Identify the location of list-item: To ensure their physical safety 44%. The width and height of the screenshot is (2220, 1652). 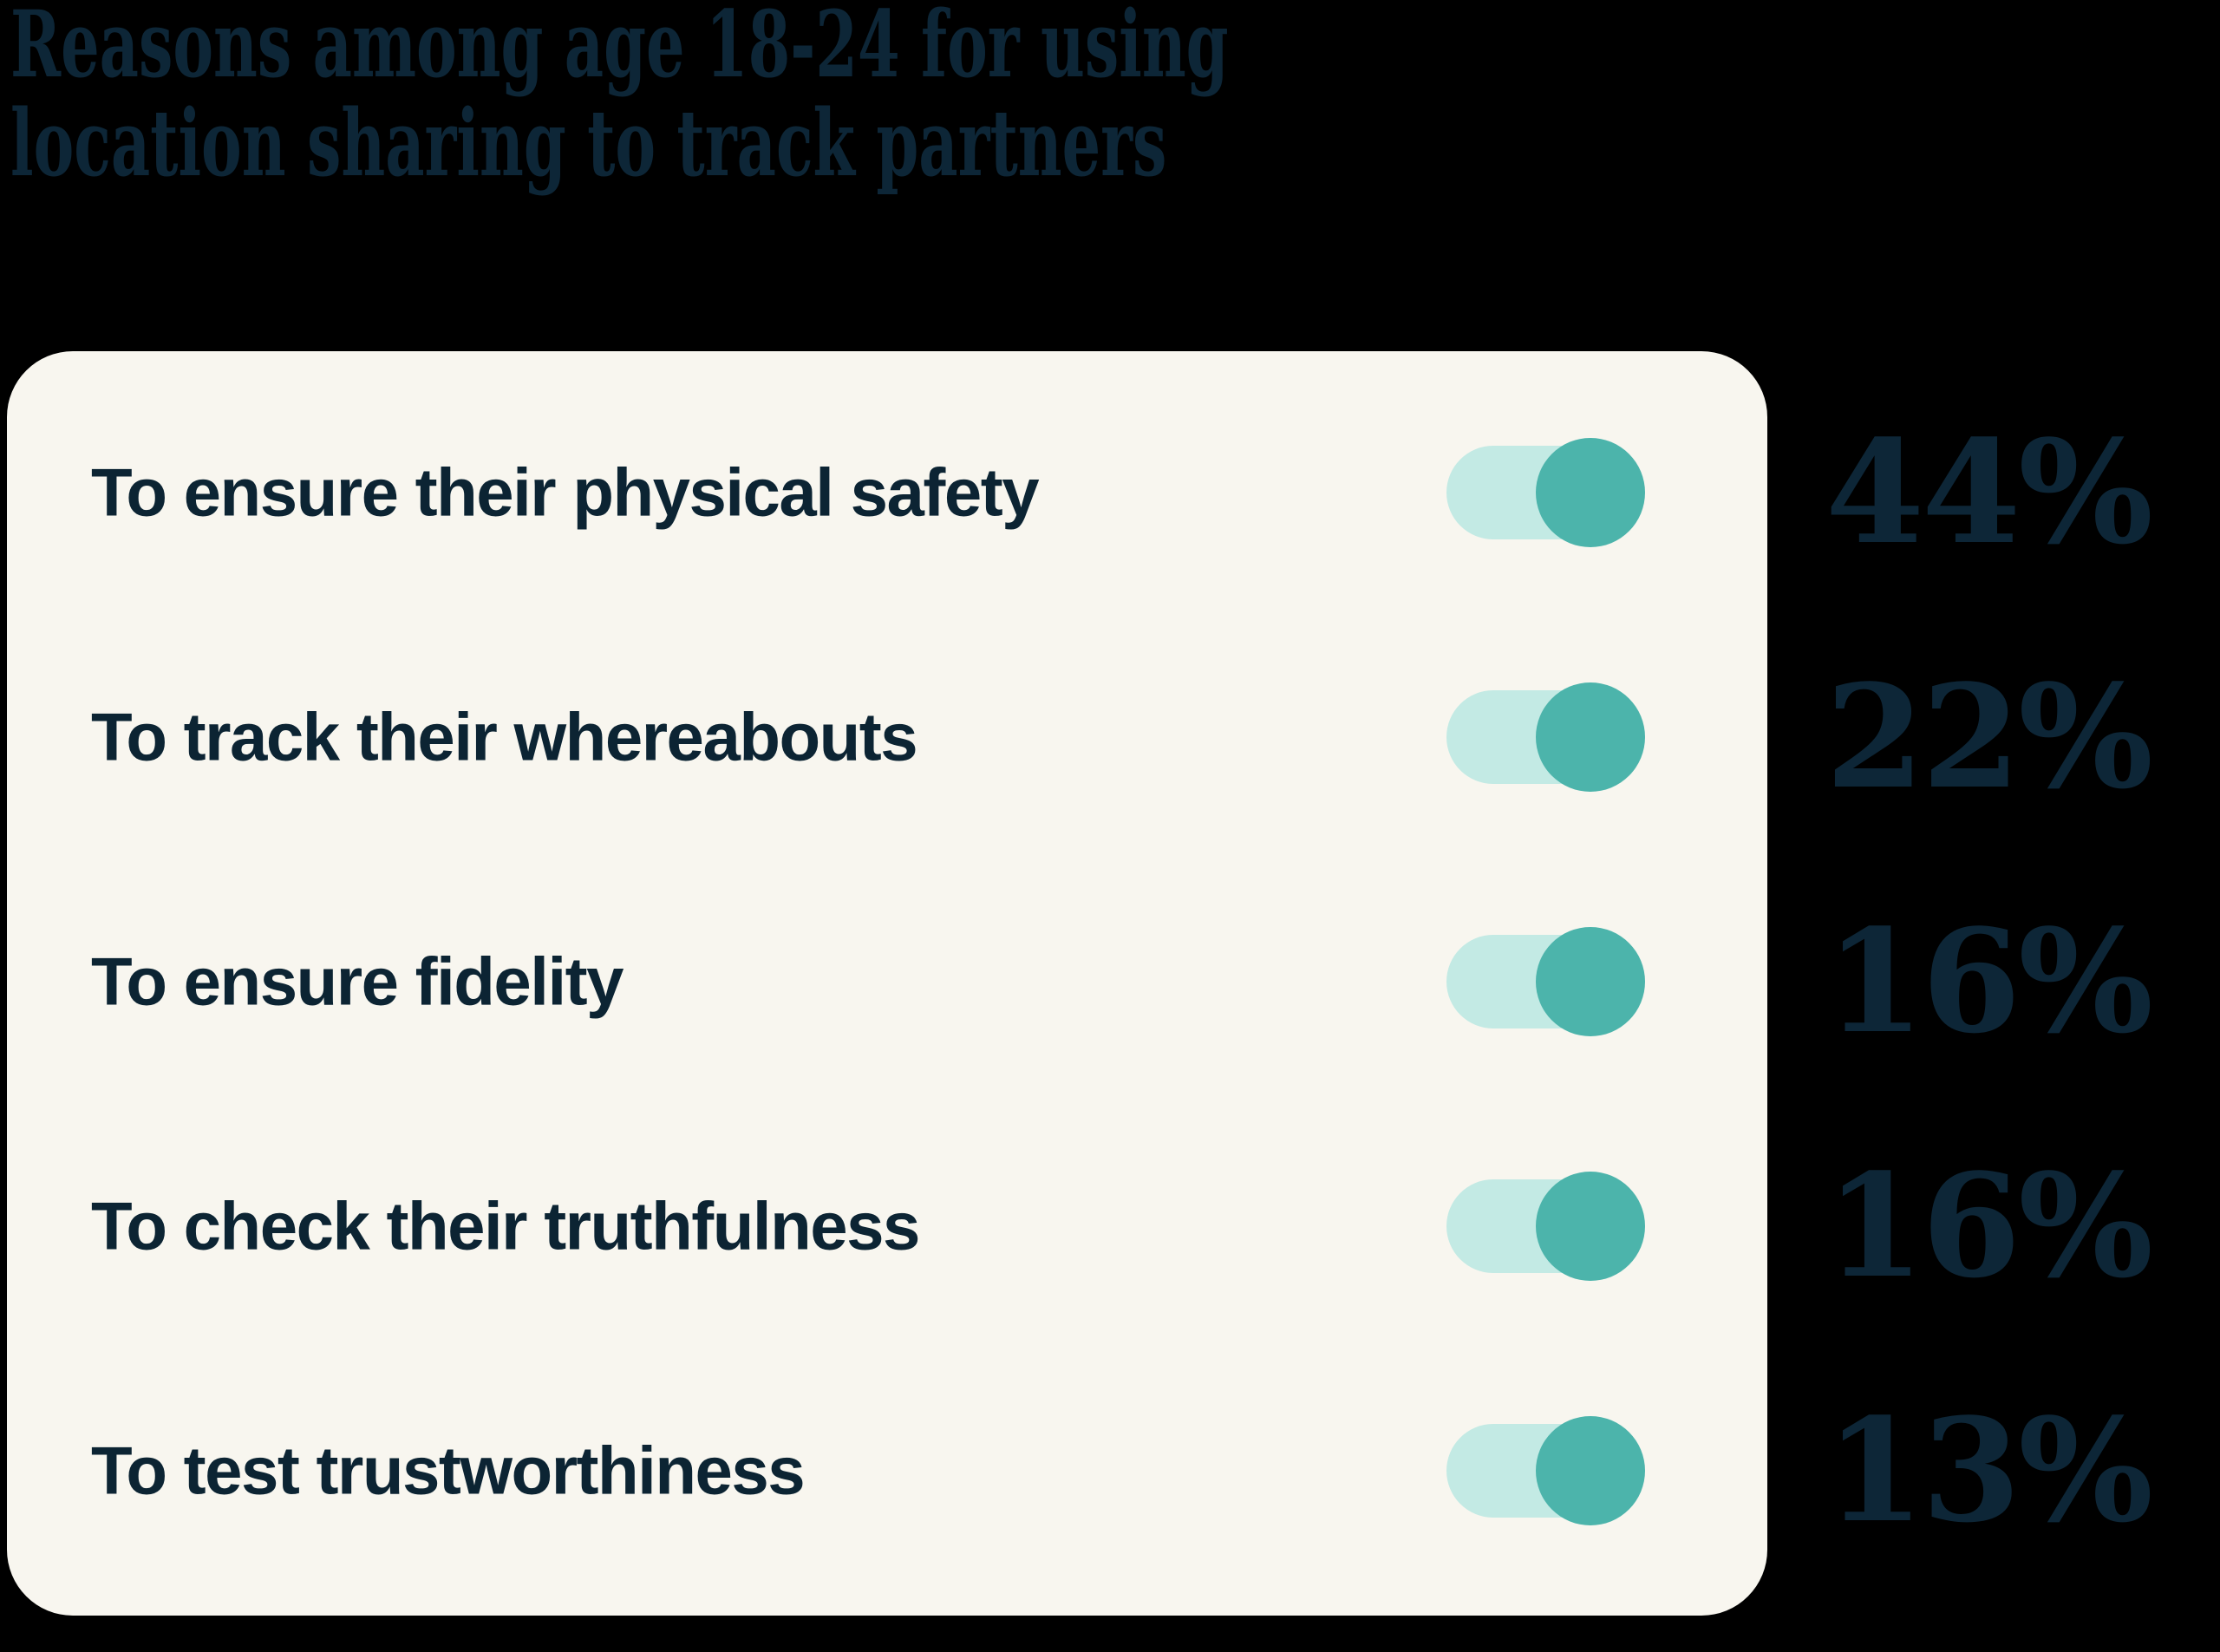
(1110, 493).